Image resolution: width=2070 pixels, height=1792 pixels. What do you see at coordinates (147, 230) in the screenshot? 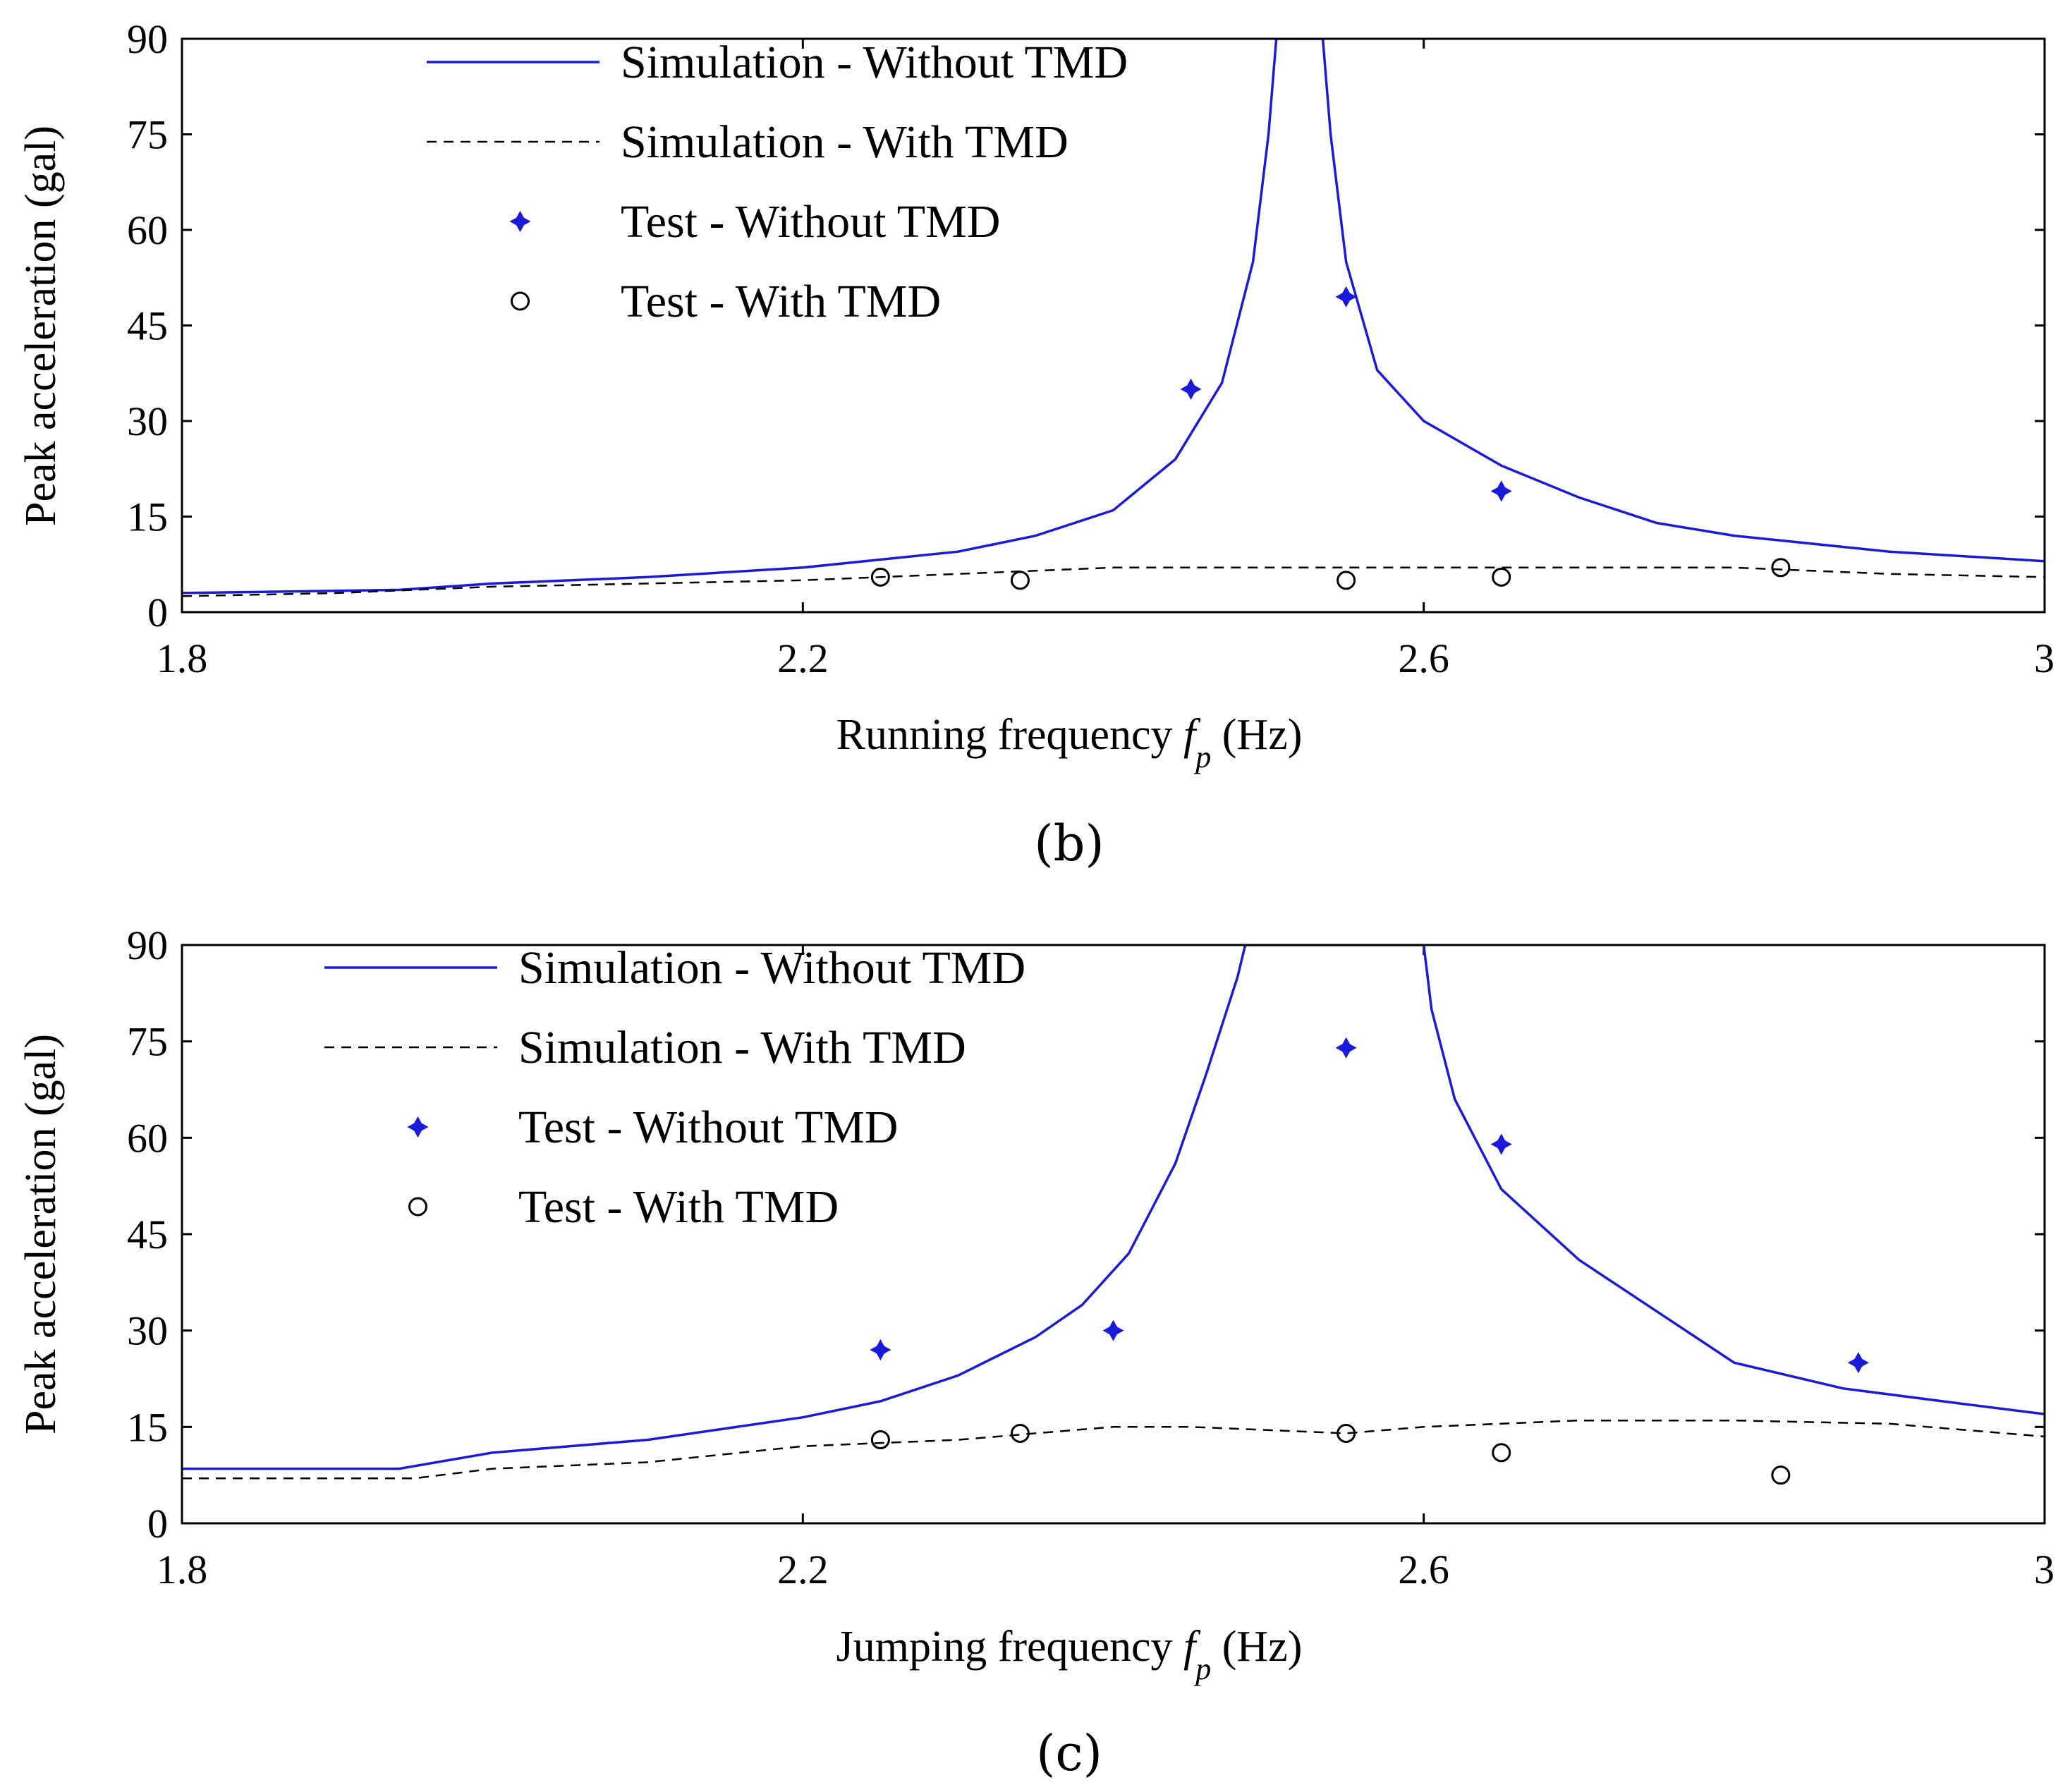
I see `y-tick-label-b-4: 60` at bounding box center [147, 230].